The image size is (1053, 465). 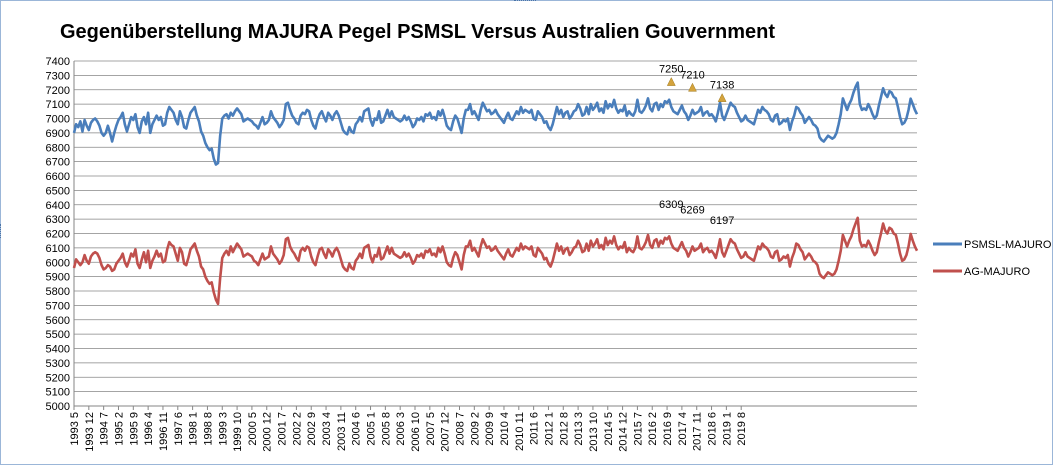 What do you see at coordinates (992, 258) in the screenshot?
I see `legend: PSMSL-MAJURO AG-MAJURO` at bounding box center [992, 258].